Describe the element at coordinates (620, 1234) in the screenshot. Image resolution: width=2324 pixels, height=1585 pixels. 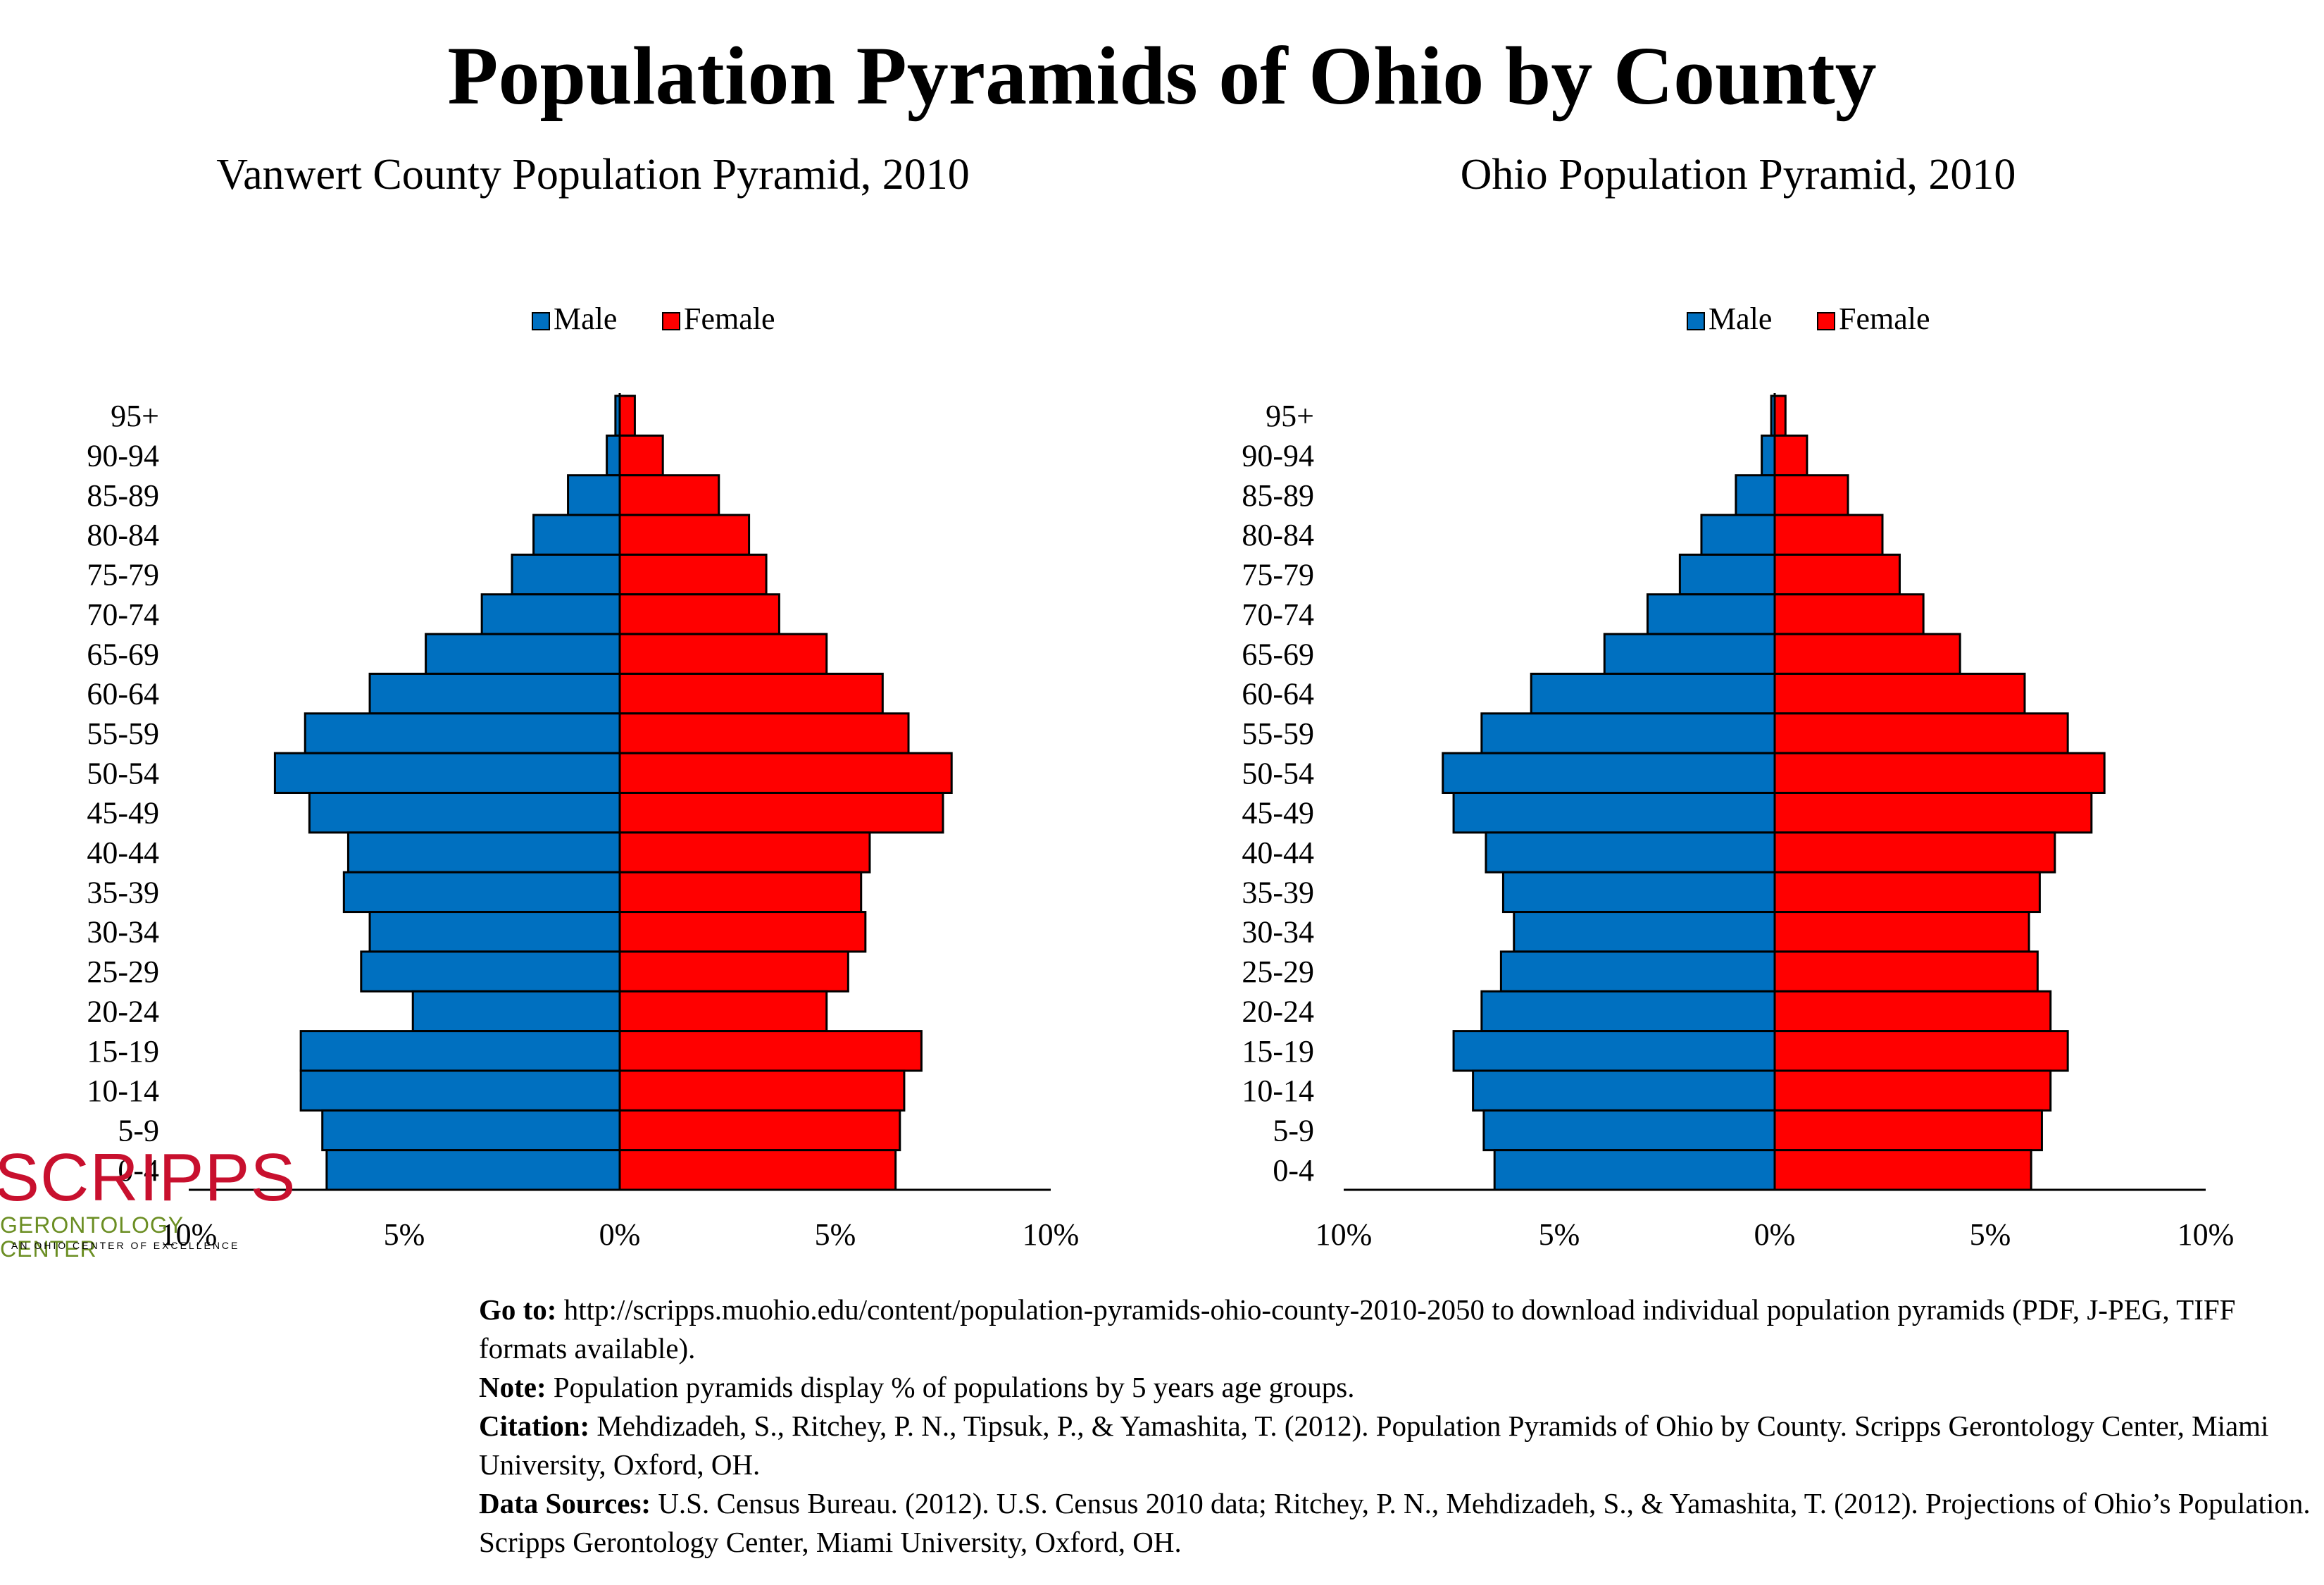
I see `x-tick-label: 0%` at that location.